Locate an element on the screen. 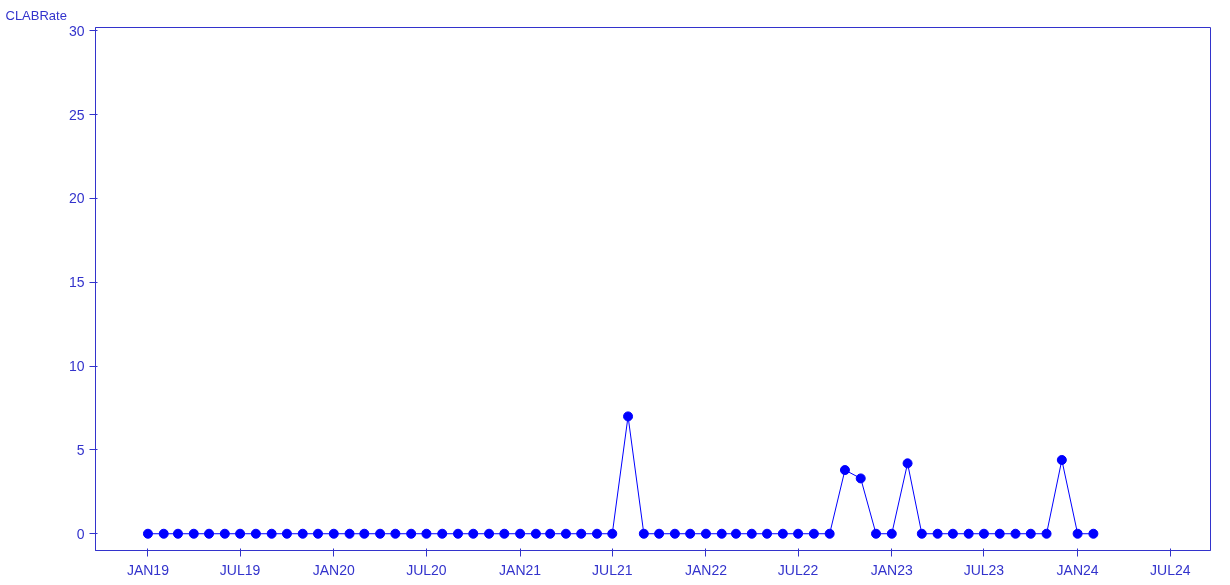  y-tick-label: 15 is located at coordinates (76, 282).